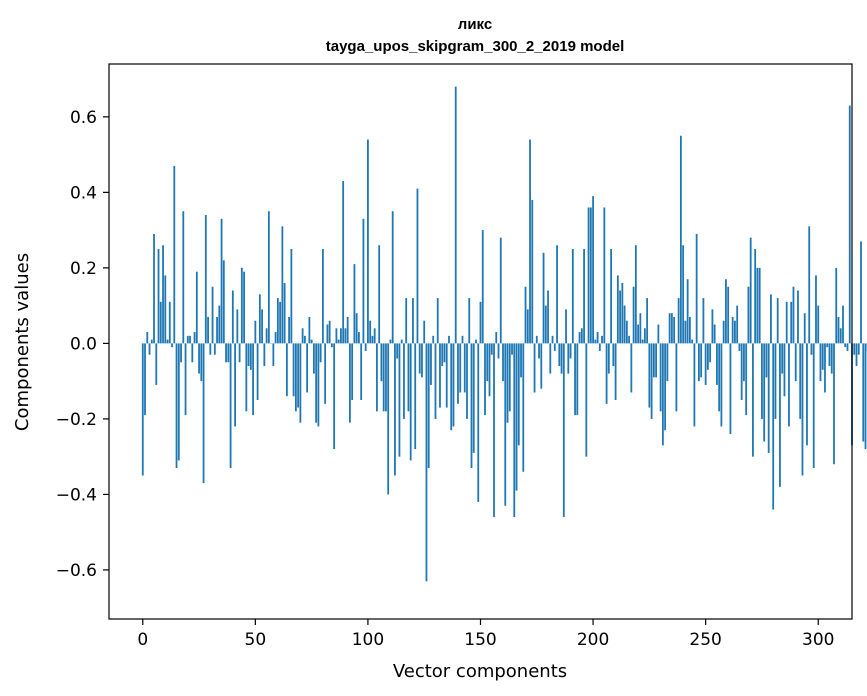 This screenshot has height=696, width=867. What do you see at coordinates (82, 344) in the screenshot?
I see `y-axis: −0.6 −0.4 −0.2 0.0 0.2 0.4 0.6` at bounding box center [82, 344].